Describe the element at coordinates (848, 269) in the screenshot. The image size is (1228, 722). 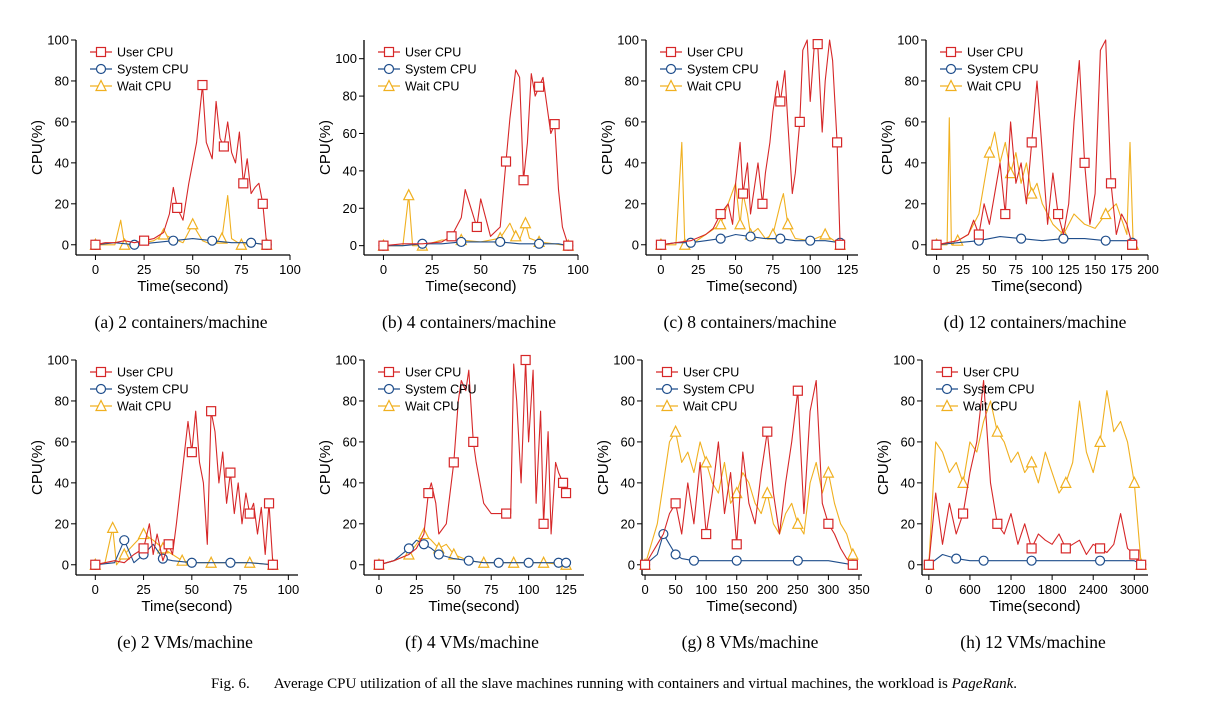
I see `x-tick-label: 125` at that location.